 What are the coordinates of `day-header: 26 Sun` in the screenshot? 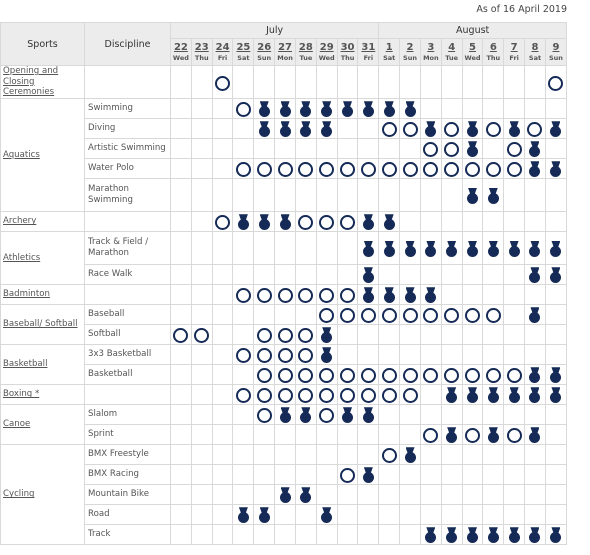 It's located at (264, 52).